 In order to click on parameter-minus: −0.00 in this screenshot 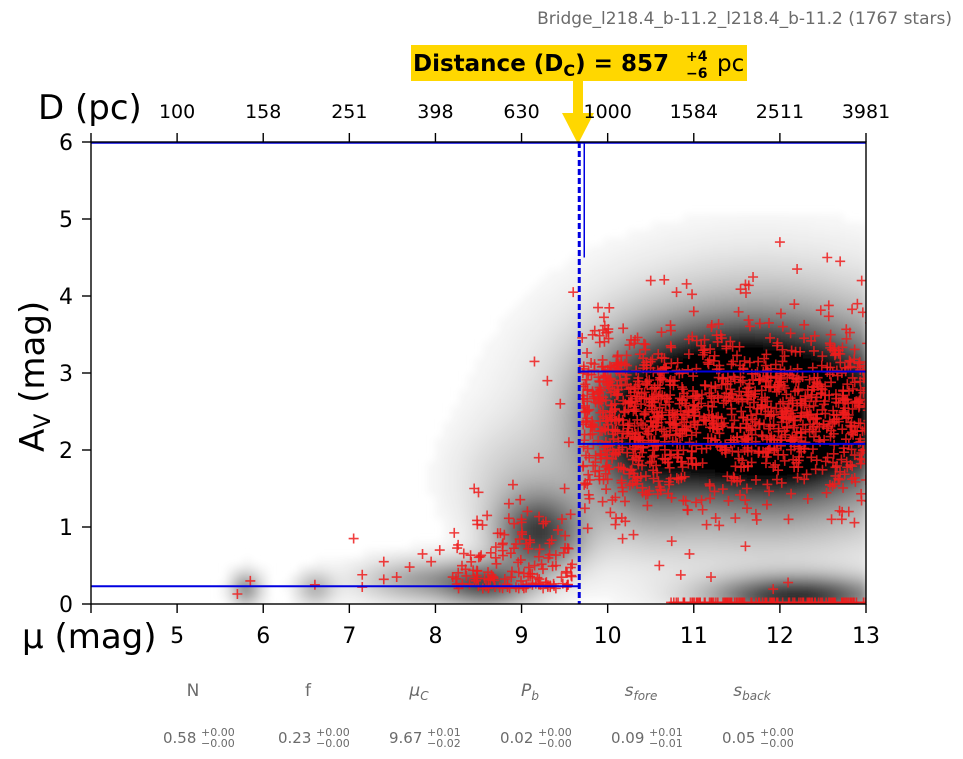, I will do `click(218, 743)`.